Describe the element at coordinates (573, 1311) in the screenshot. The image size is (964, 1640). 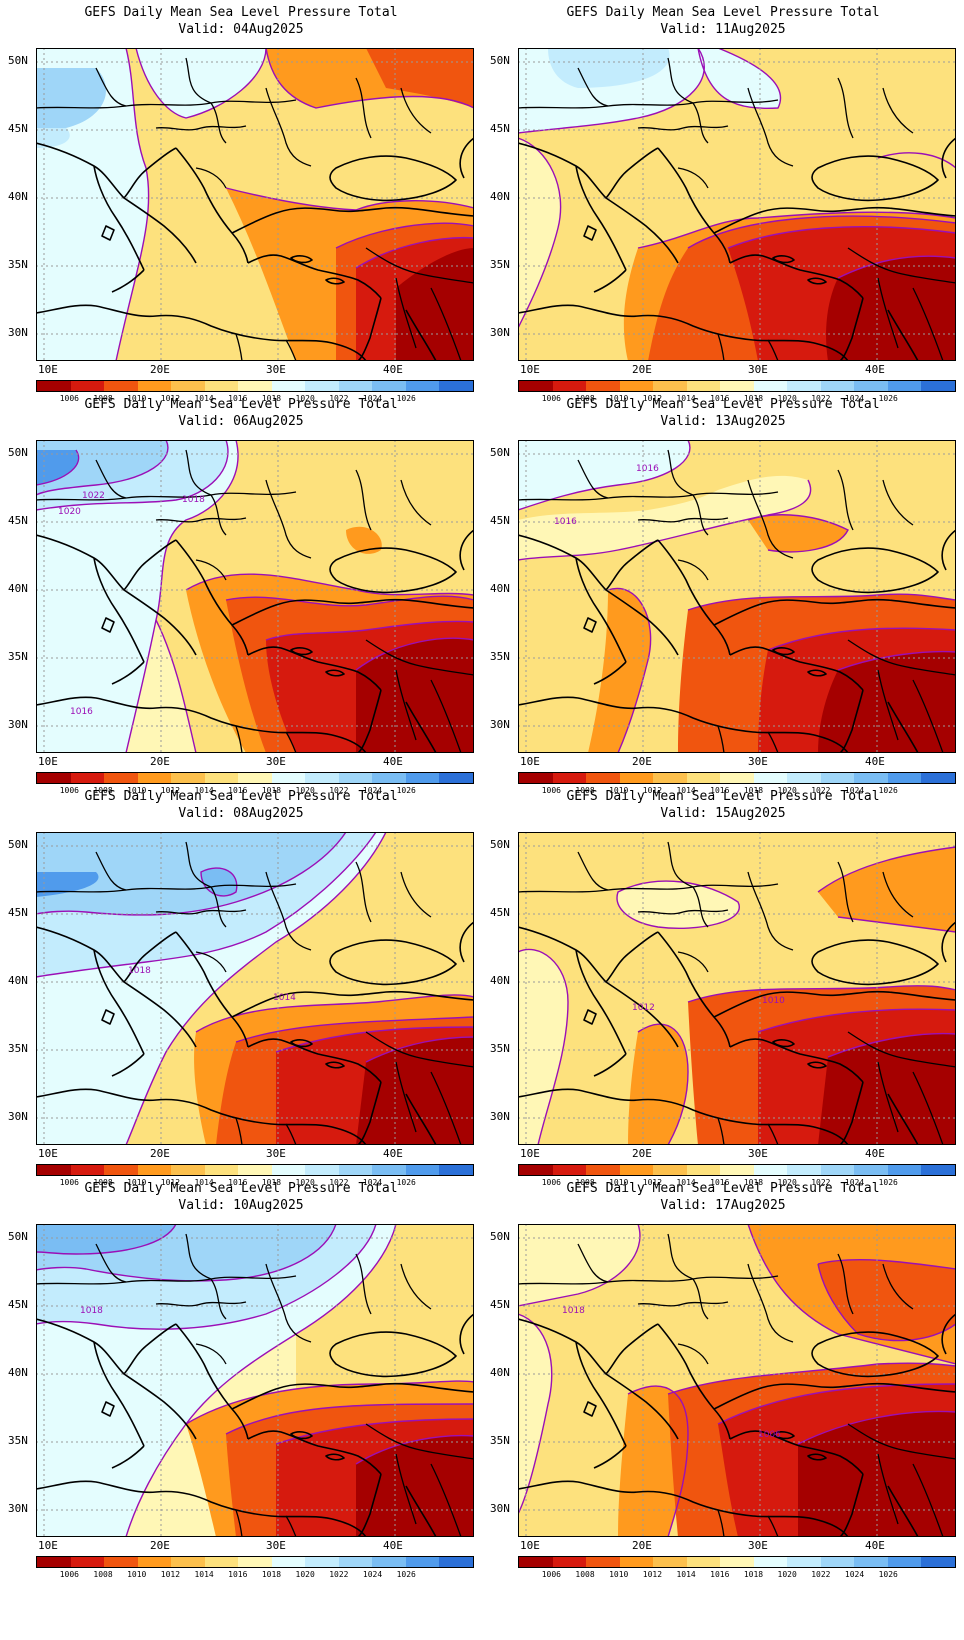
I see `contour-label: 1018` at that location.